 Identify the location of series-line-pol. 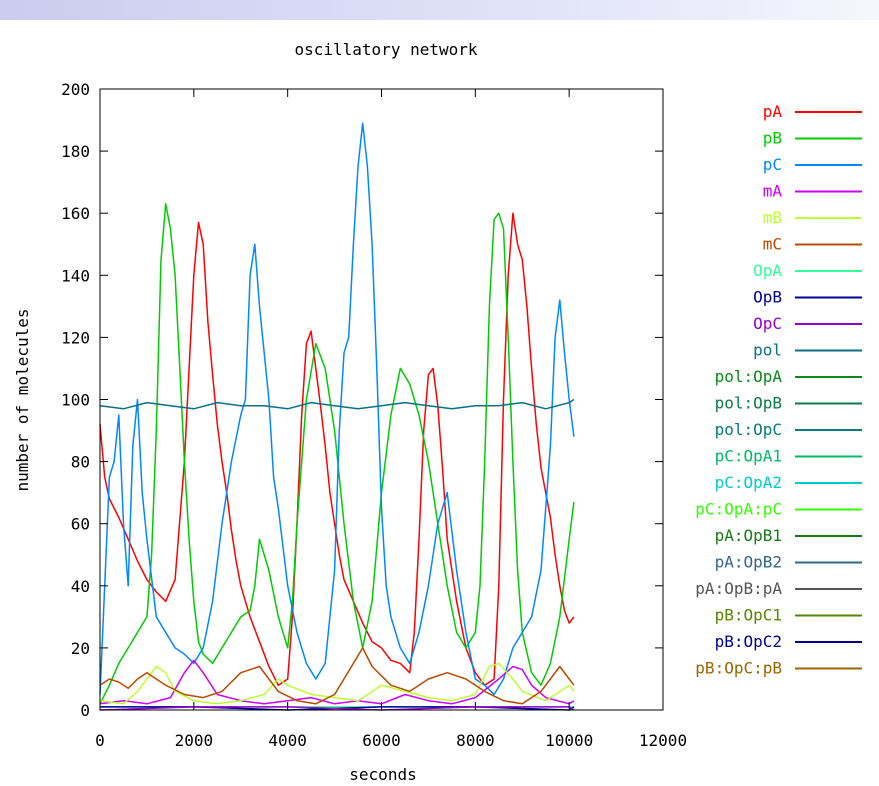
(337, 404).